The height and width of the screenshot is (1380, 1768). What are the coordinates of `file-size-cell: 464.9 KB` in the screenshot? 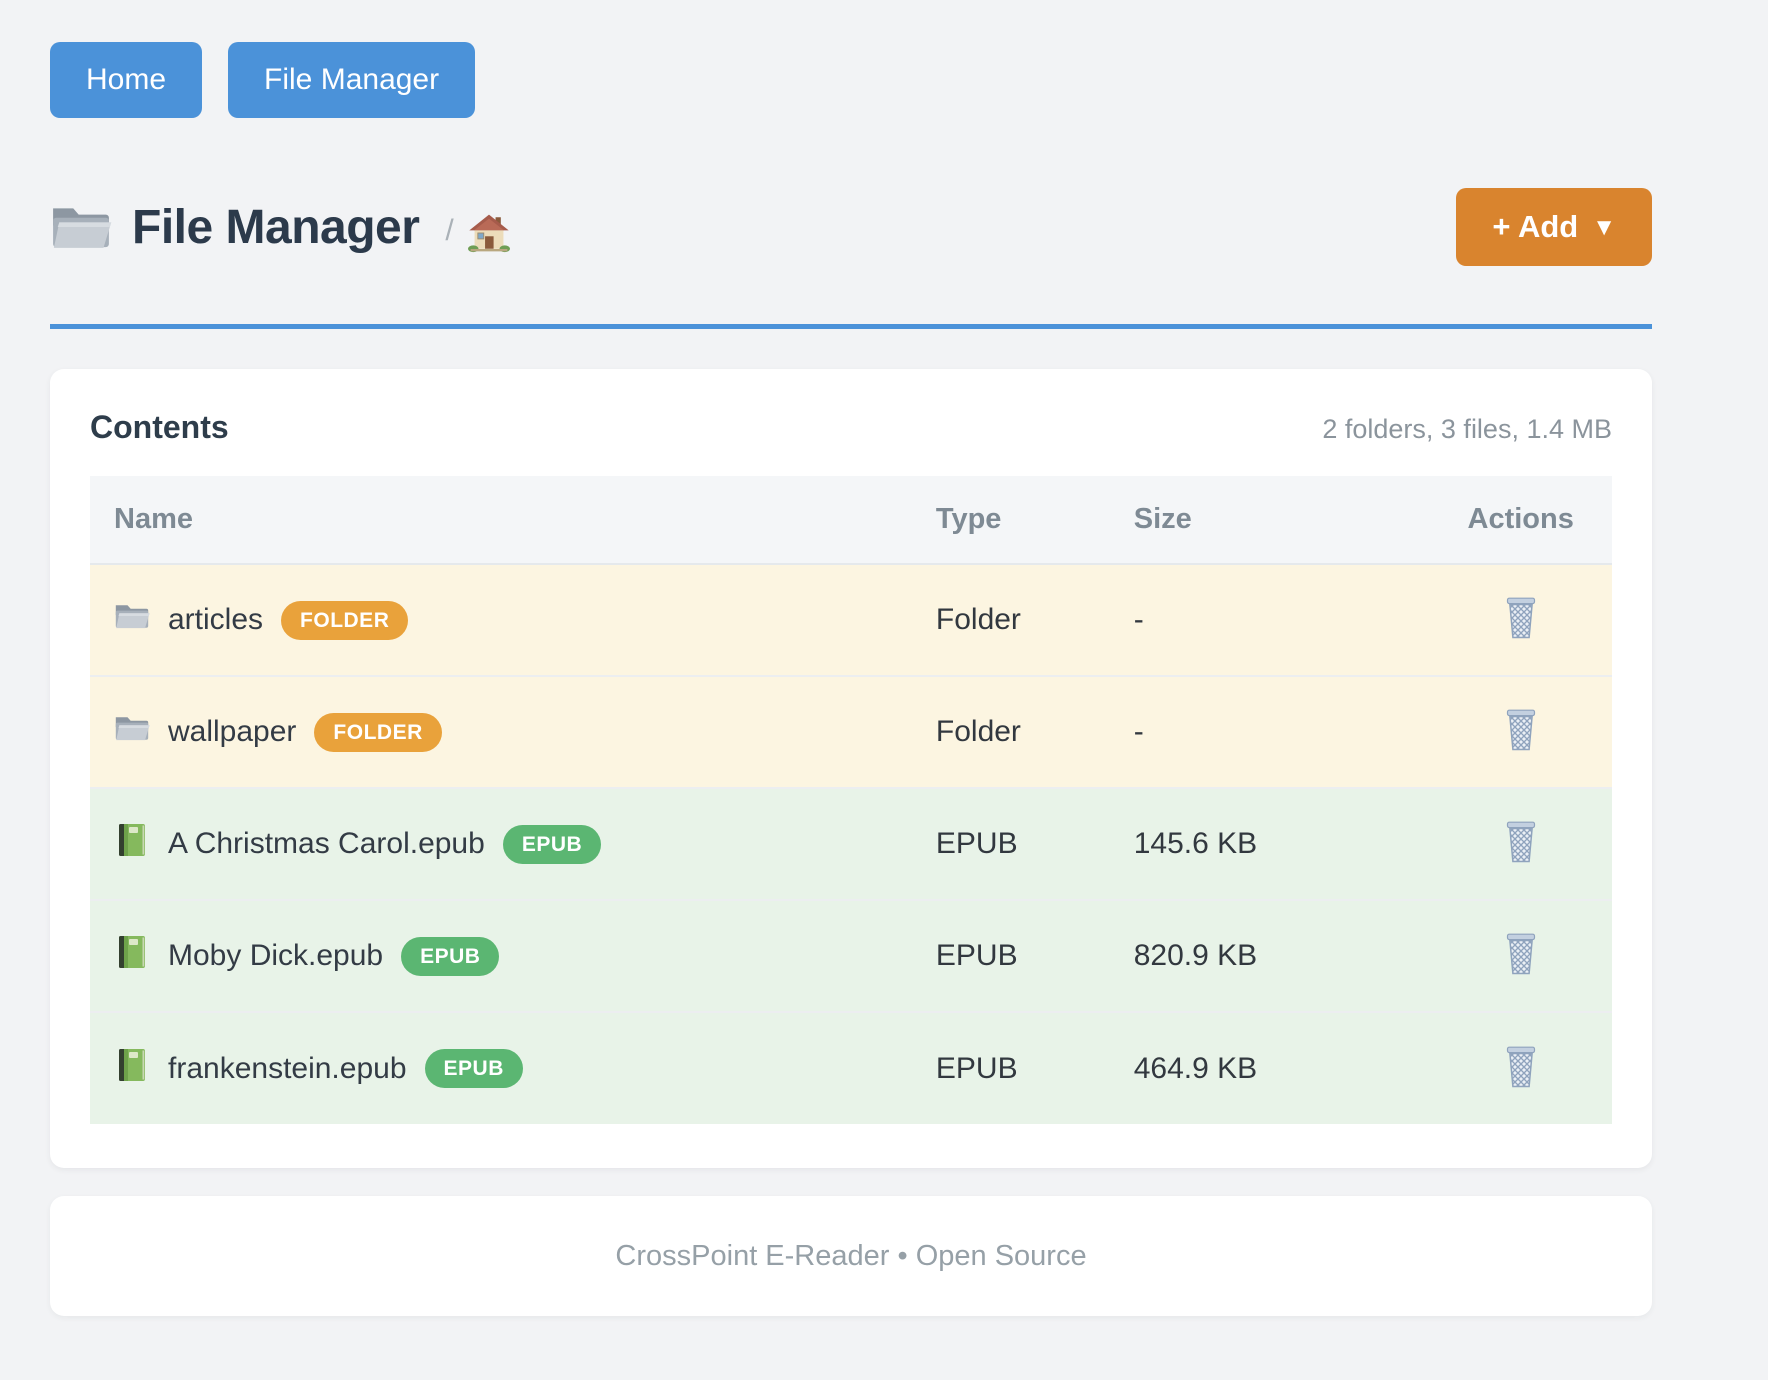 It's located at (1195, 1068).